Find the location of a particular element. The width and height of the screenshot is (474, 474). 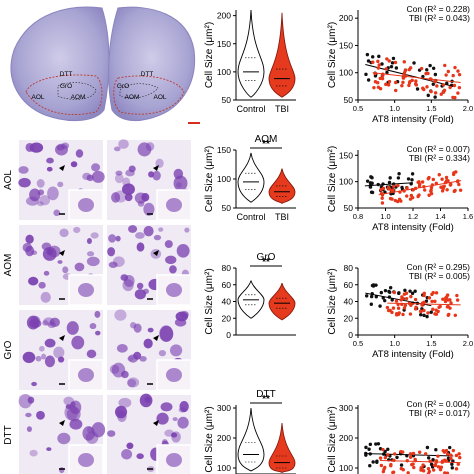

violin-control is located at coordinates (251, 53).